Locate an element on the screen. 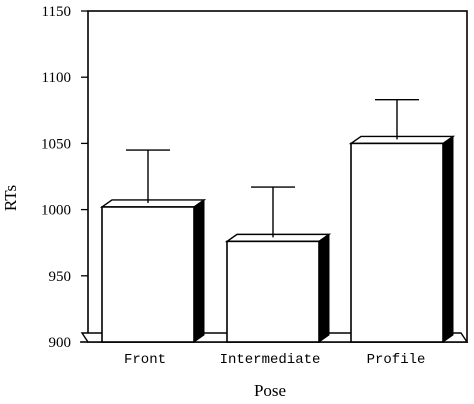  y-tick-label-900: 900 is located at coordinates (60, 343).